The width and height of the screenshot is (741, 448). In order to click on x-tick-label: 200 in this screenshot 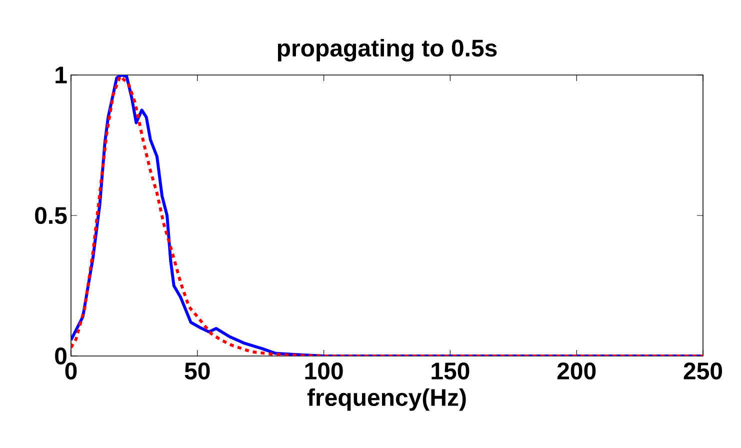, I will do `click(576, 371)`.